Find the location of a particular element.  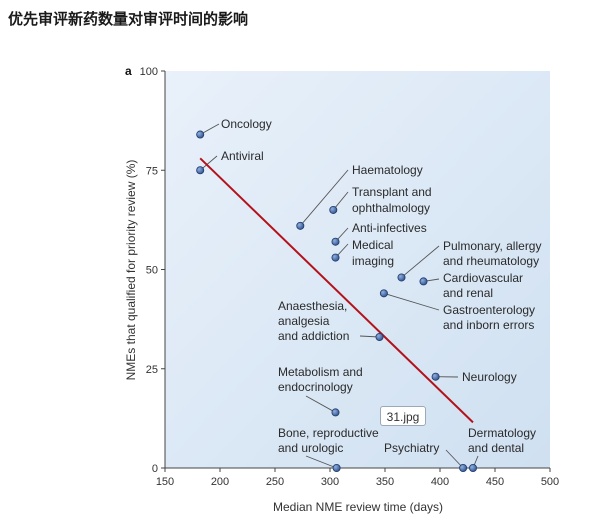

x-tick-label: 200 is located at coordinates (220, 482).